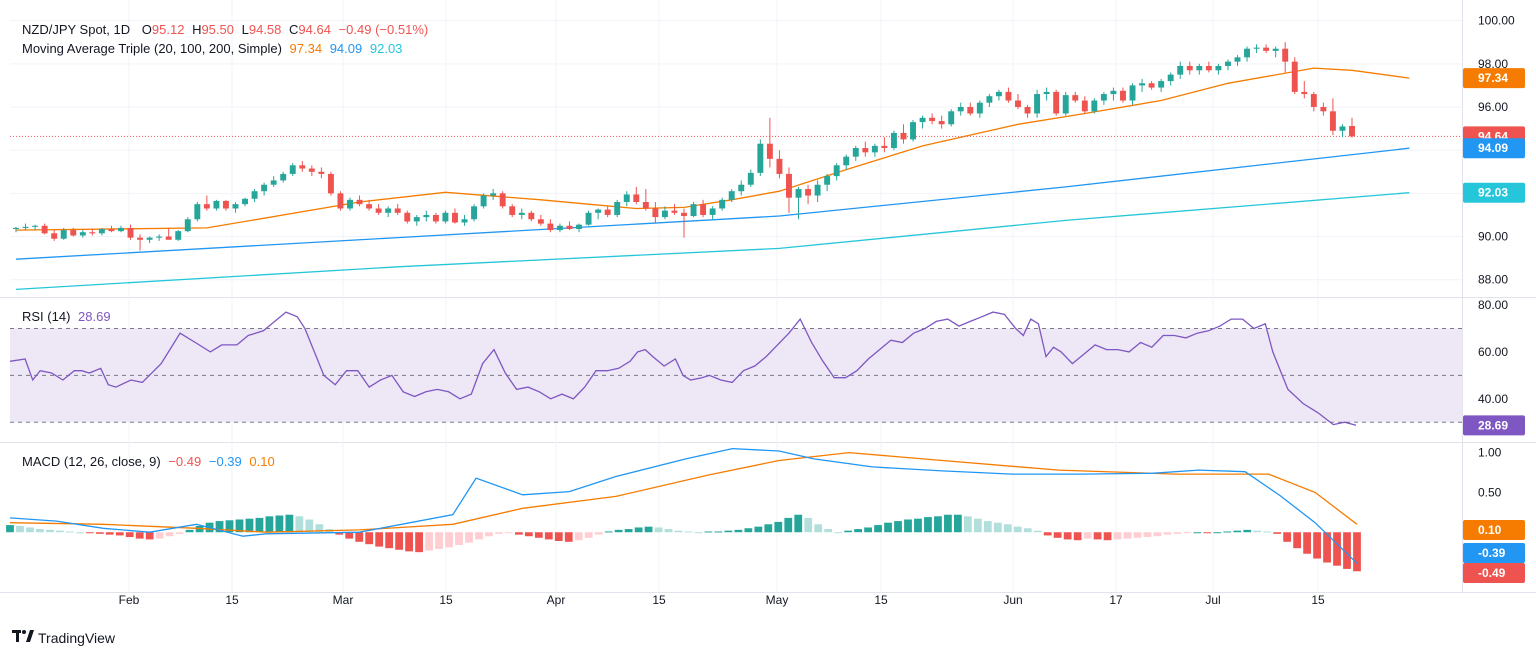 This screenshot has height=659, width=1536. I want to click on tradingview-brand: TradingView, so click(63, 637).